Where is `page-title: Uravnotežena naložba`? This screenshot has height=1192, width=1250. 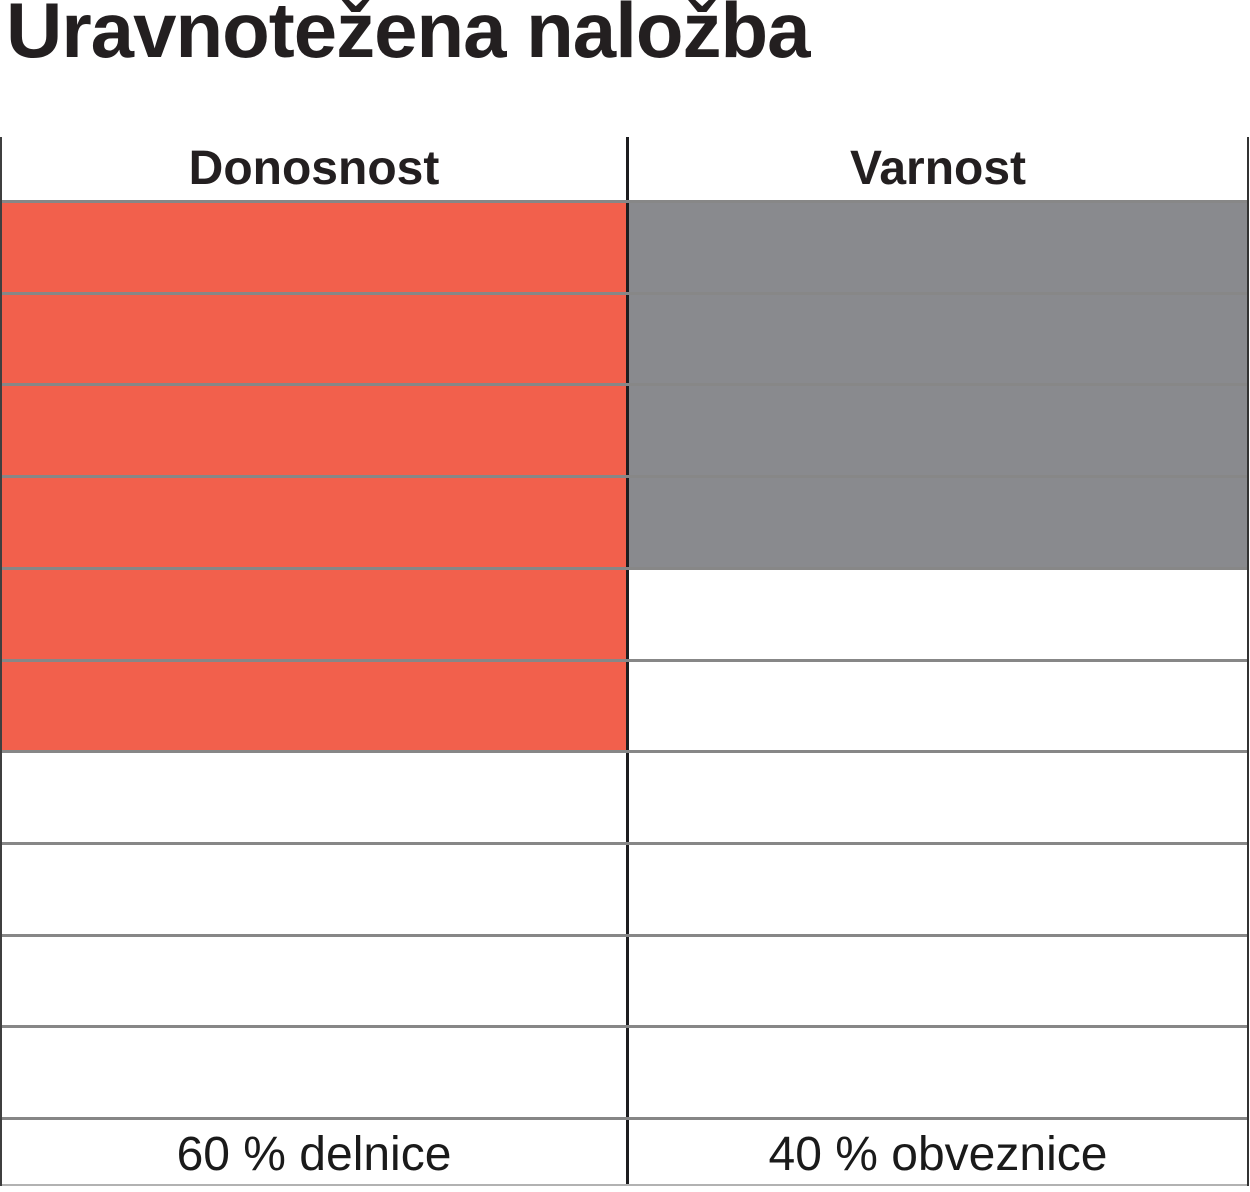 page-title: Uravnotežena naložba is located at coordinates (408, 37).